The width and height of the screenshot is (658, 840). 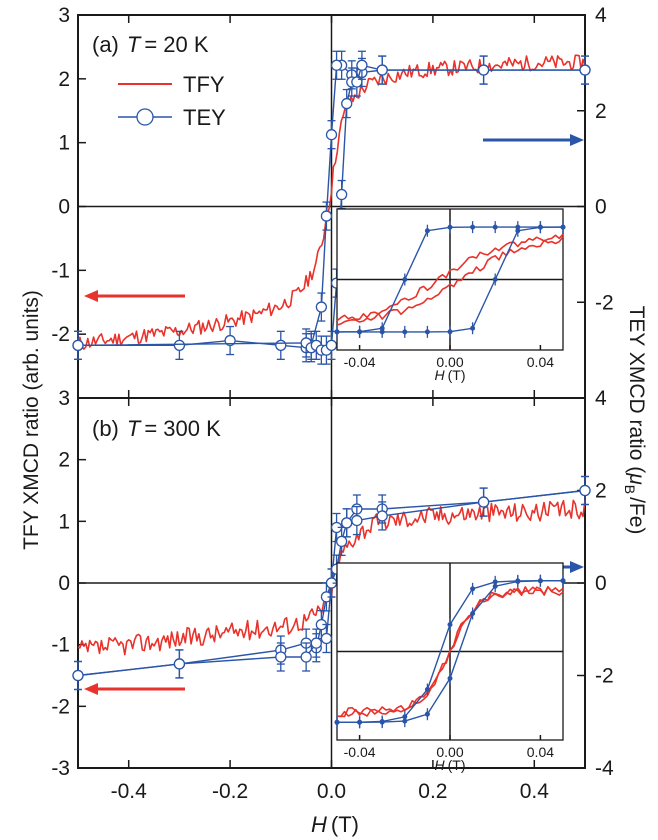 I want to click on left-tick-label: -1, so click(x=60, y=270).